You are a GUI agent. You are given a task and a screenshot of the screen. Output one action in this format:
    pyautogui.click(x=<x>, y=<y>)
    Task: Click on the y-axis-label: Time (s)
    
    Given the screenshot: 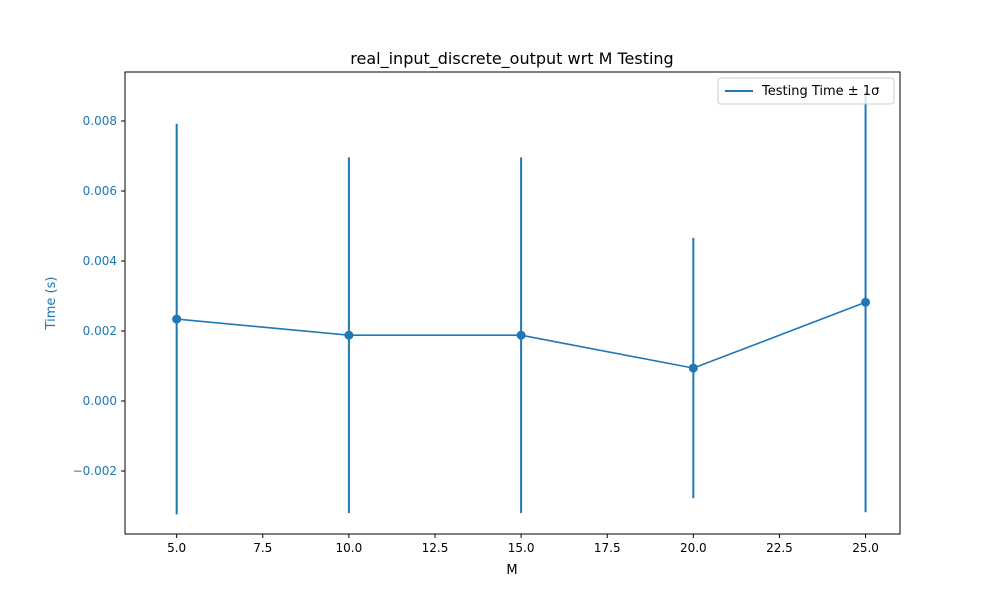 What is the action you would take?
    pyautogui.click(x=51, y=304)
    